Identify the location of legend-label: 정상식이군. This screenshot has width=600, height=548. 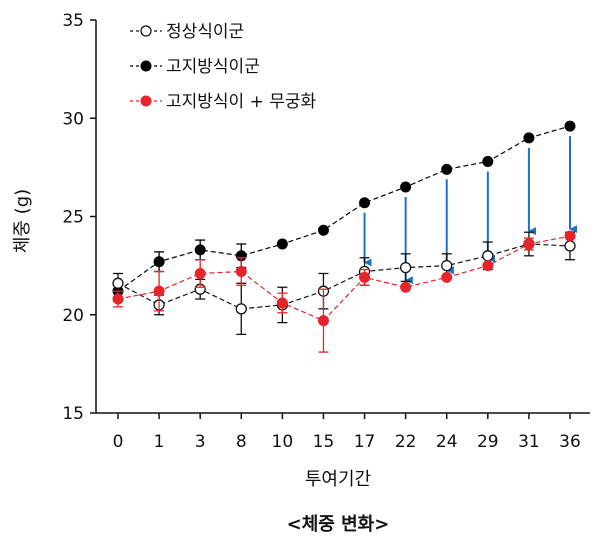
(205, 32).